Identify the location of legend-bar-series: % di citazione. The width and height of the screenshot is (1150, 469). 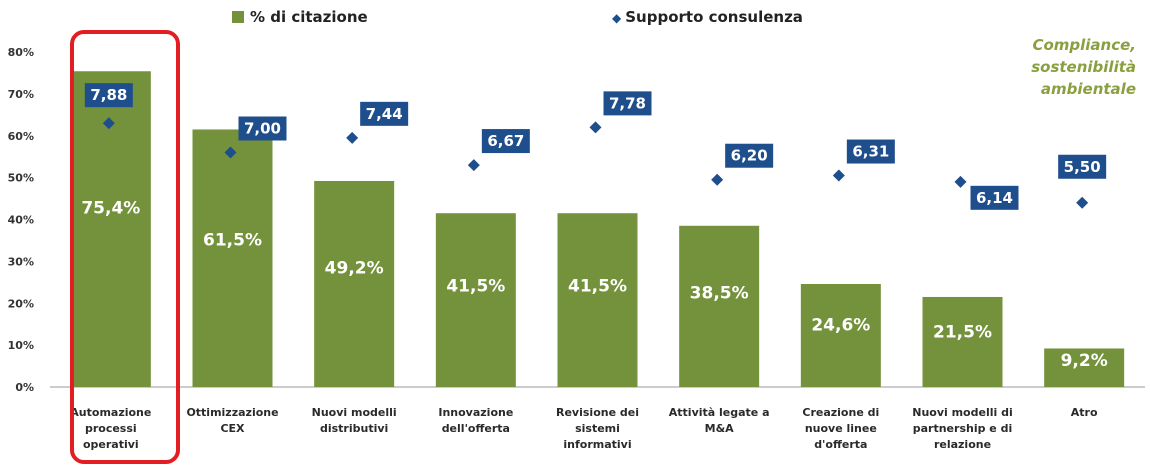
(300, 17).